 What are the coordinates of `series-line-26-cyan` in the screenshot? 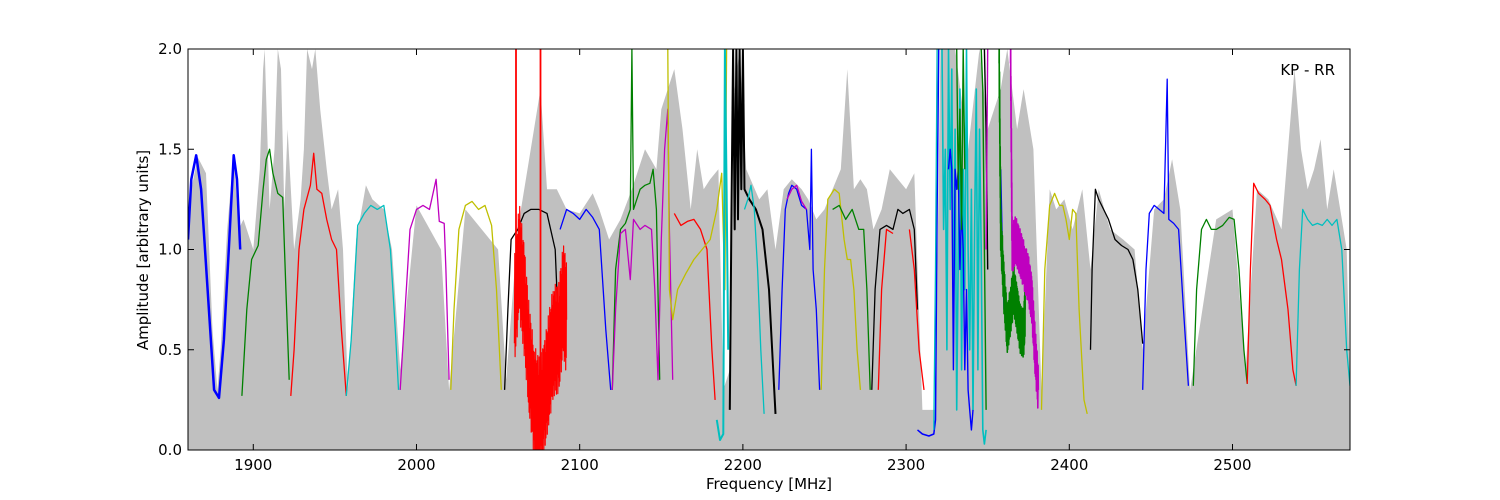 It's located at (937, 239).